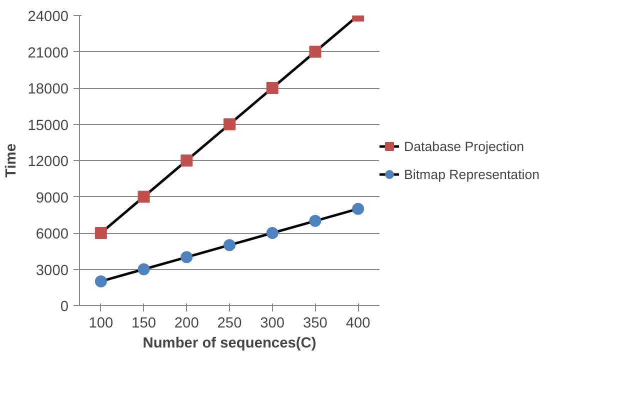 This screenshot has height=412, width=628. What do you see at coordinates (48, 90) in the screenshot?
I see `y-tick-label: 18000` at bounding box center [48, 90].